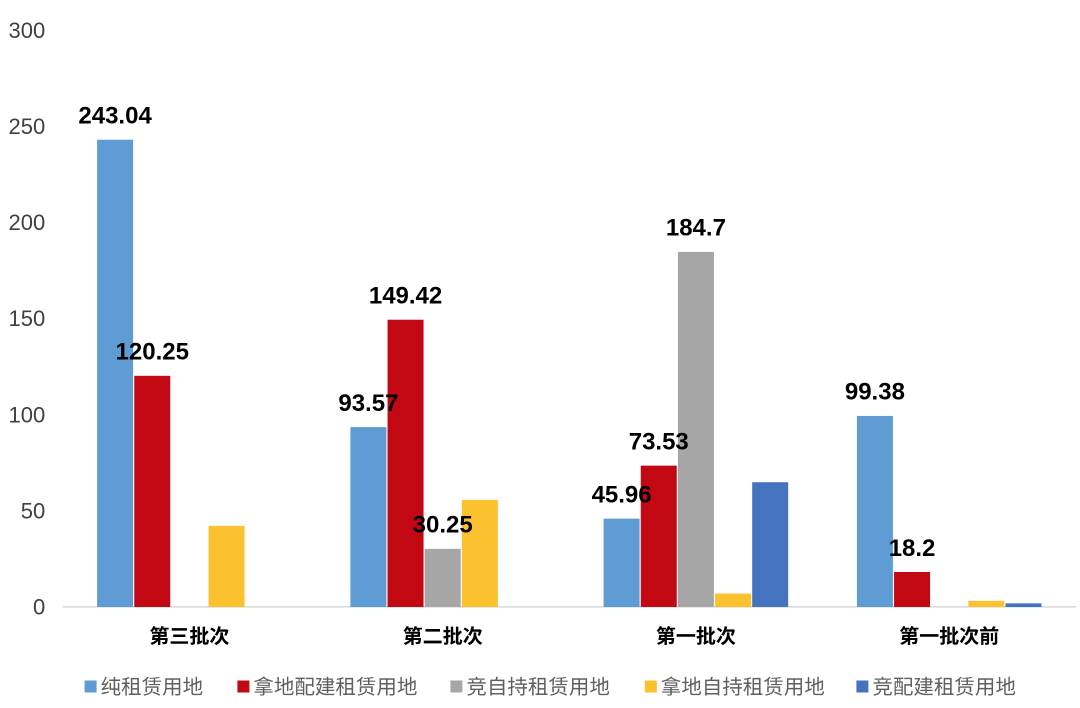  I want to click on svg-text: 73.53, so click(659, 441).